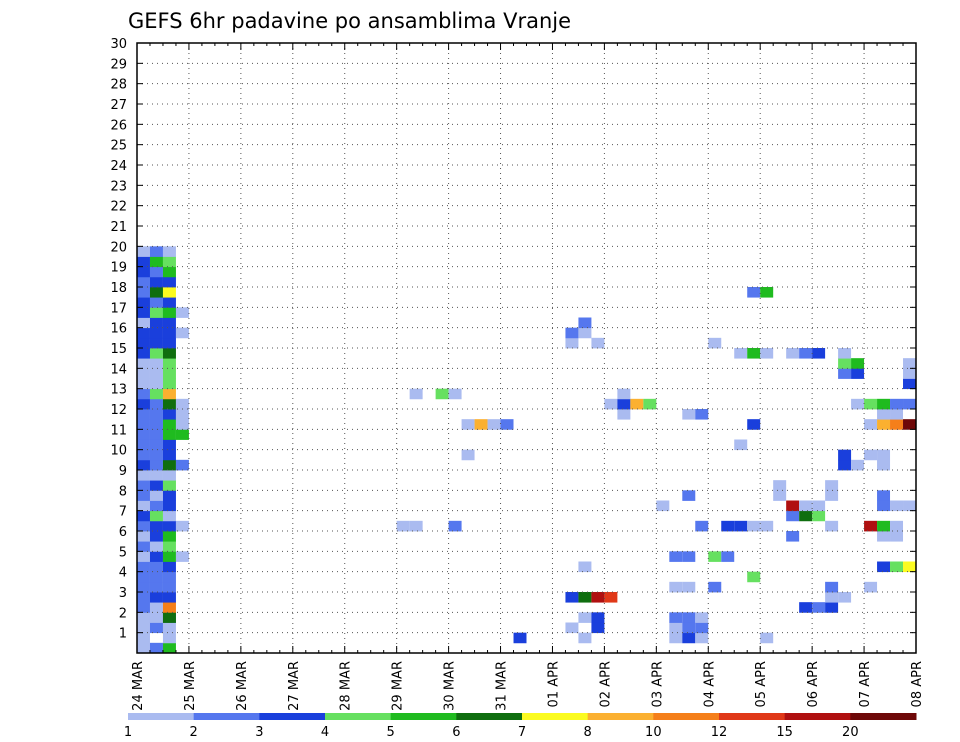 The width and height of the screenshot is (960, 742). Describe the element at coordinates (118, 146) in the screenshot. I see `y-tick-label: 25` at that location.